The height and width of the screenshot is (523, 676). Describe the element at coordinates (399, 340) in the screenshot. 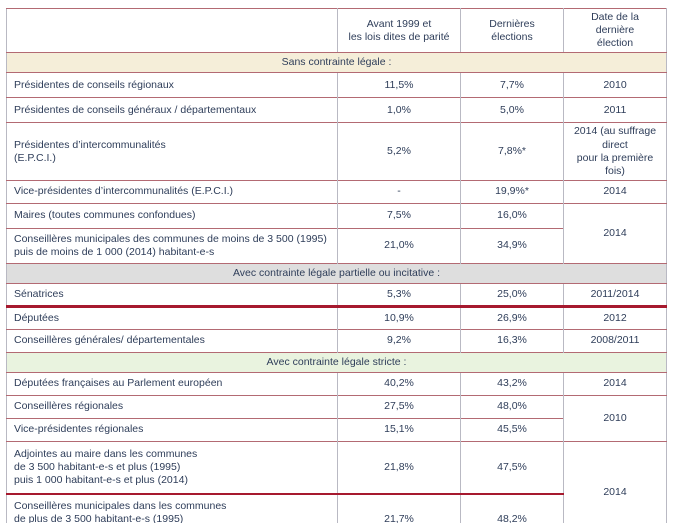

I see `cell-avant: 9,2%` at that location.